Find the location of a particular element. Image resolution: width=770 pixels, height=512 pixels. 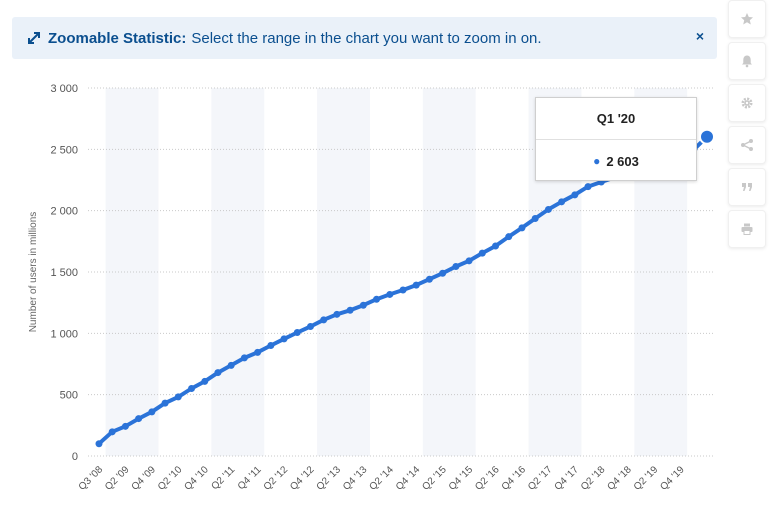

x-tick-label: Q4 '13 is located at coordinates (355, 478).